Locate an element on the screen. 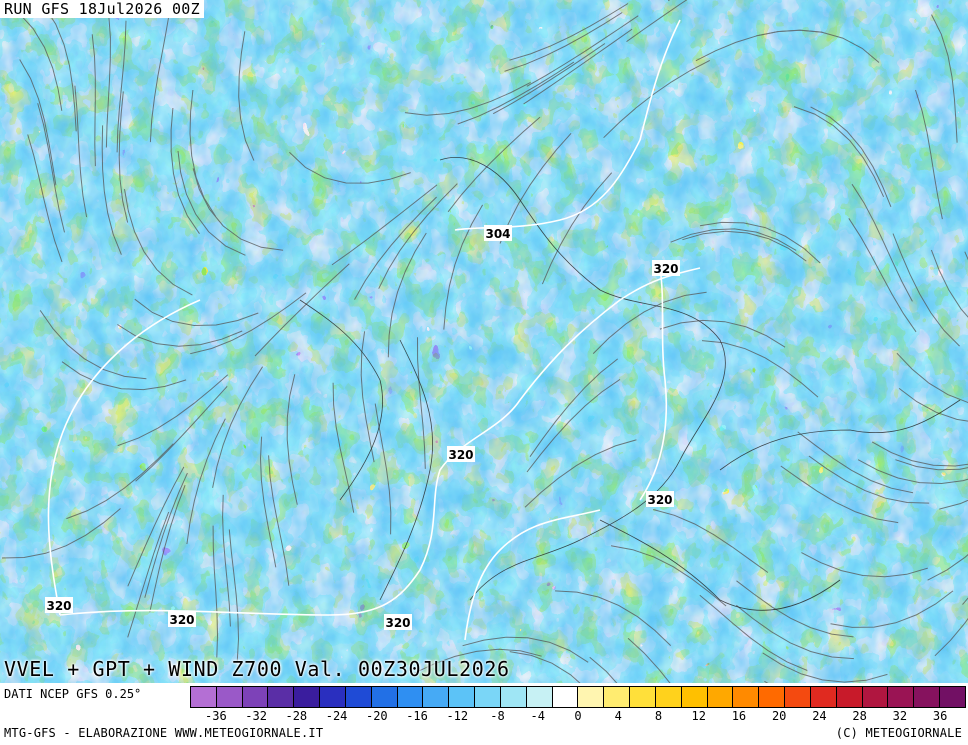 This screenshot has height=745, width=968. legend-tick-label: -24 is located at coordinates (336, 716).